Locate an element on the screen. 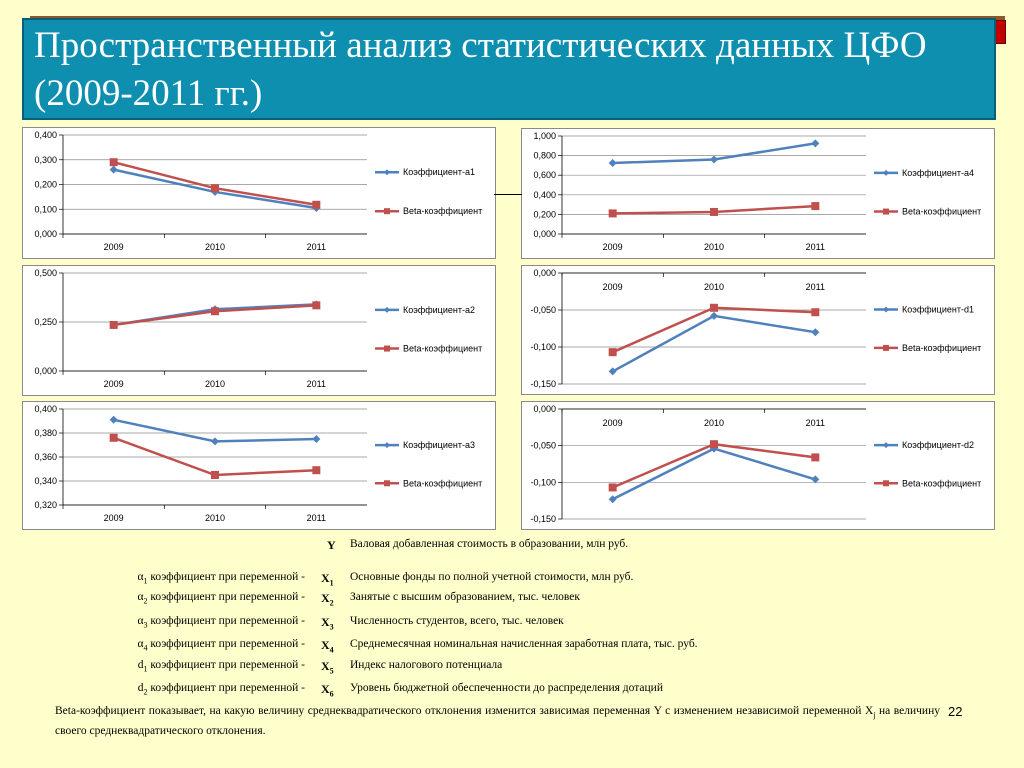  var-x1: X1 is located at coordinates (327, 579).